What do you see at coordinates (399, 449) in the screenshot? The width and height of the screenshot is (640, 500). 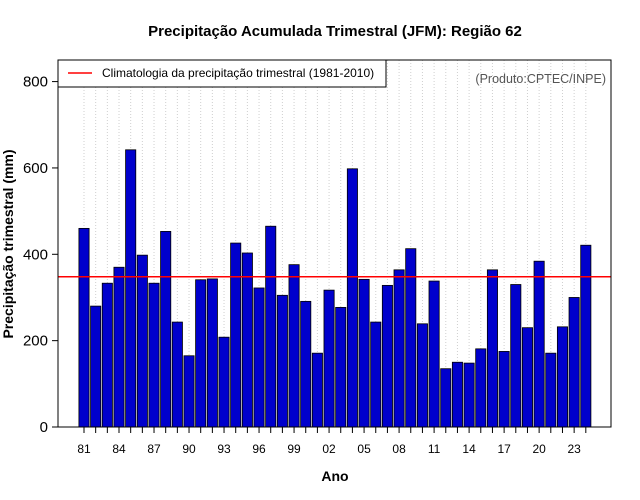 I see `x-tick-label: 08` at bounding box center [399, 449].